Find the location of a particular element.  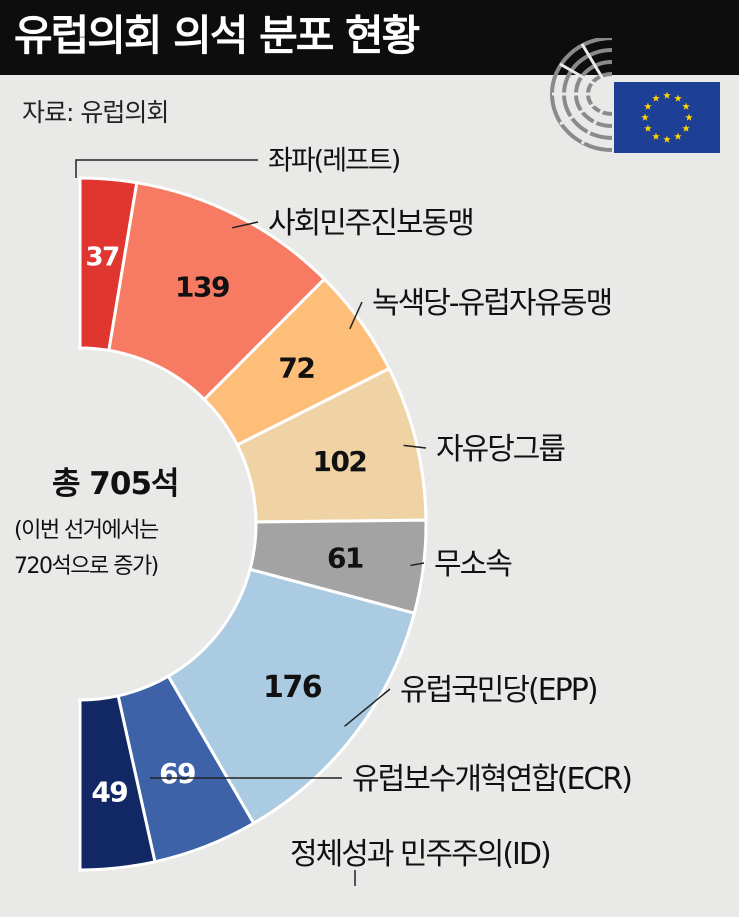

eu-flag-stars is located at coordinates (667, 117).